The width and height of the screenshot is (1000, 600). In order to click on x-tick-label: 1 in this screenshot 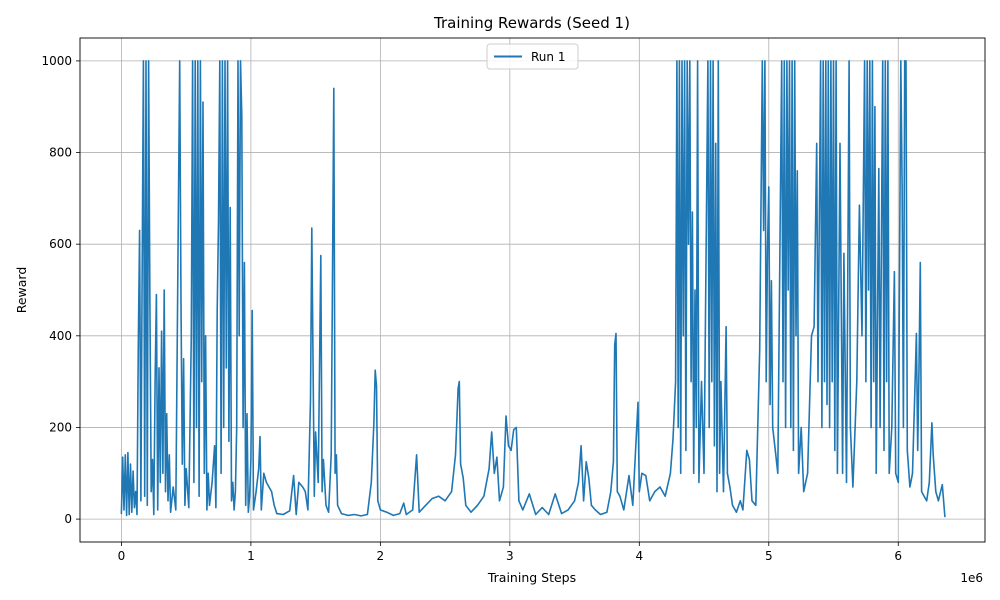, I will do `click(251, 556)`.